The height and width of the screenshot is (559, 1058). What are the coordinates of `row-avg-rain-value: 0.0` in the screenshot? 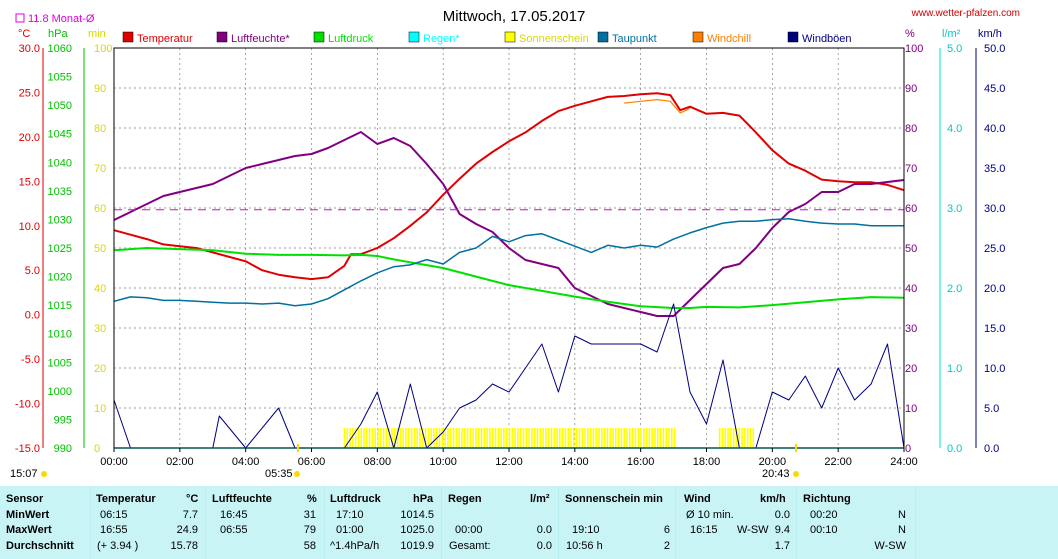 It's located at (544, 546).